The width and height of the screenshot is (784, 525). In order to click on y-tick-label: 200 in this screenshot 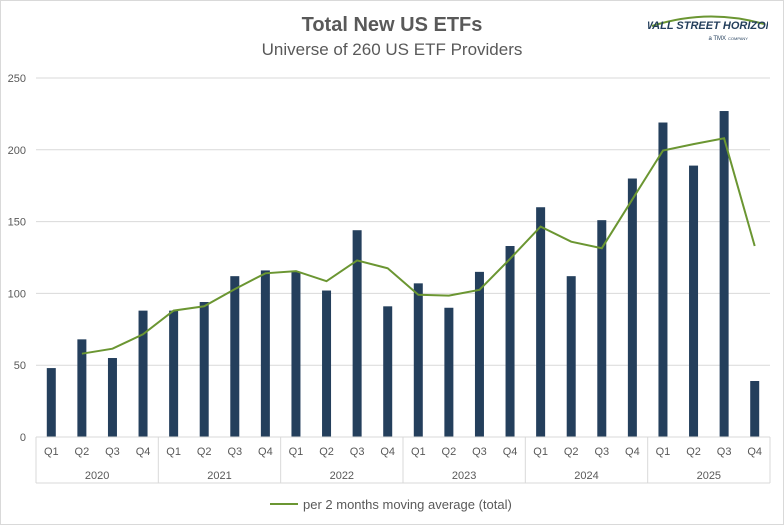, I will do `click(17, 151)`.